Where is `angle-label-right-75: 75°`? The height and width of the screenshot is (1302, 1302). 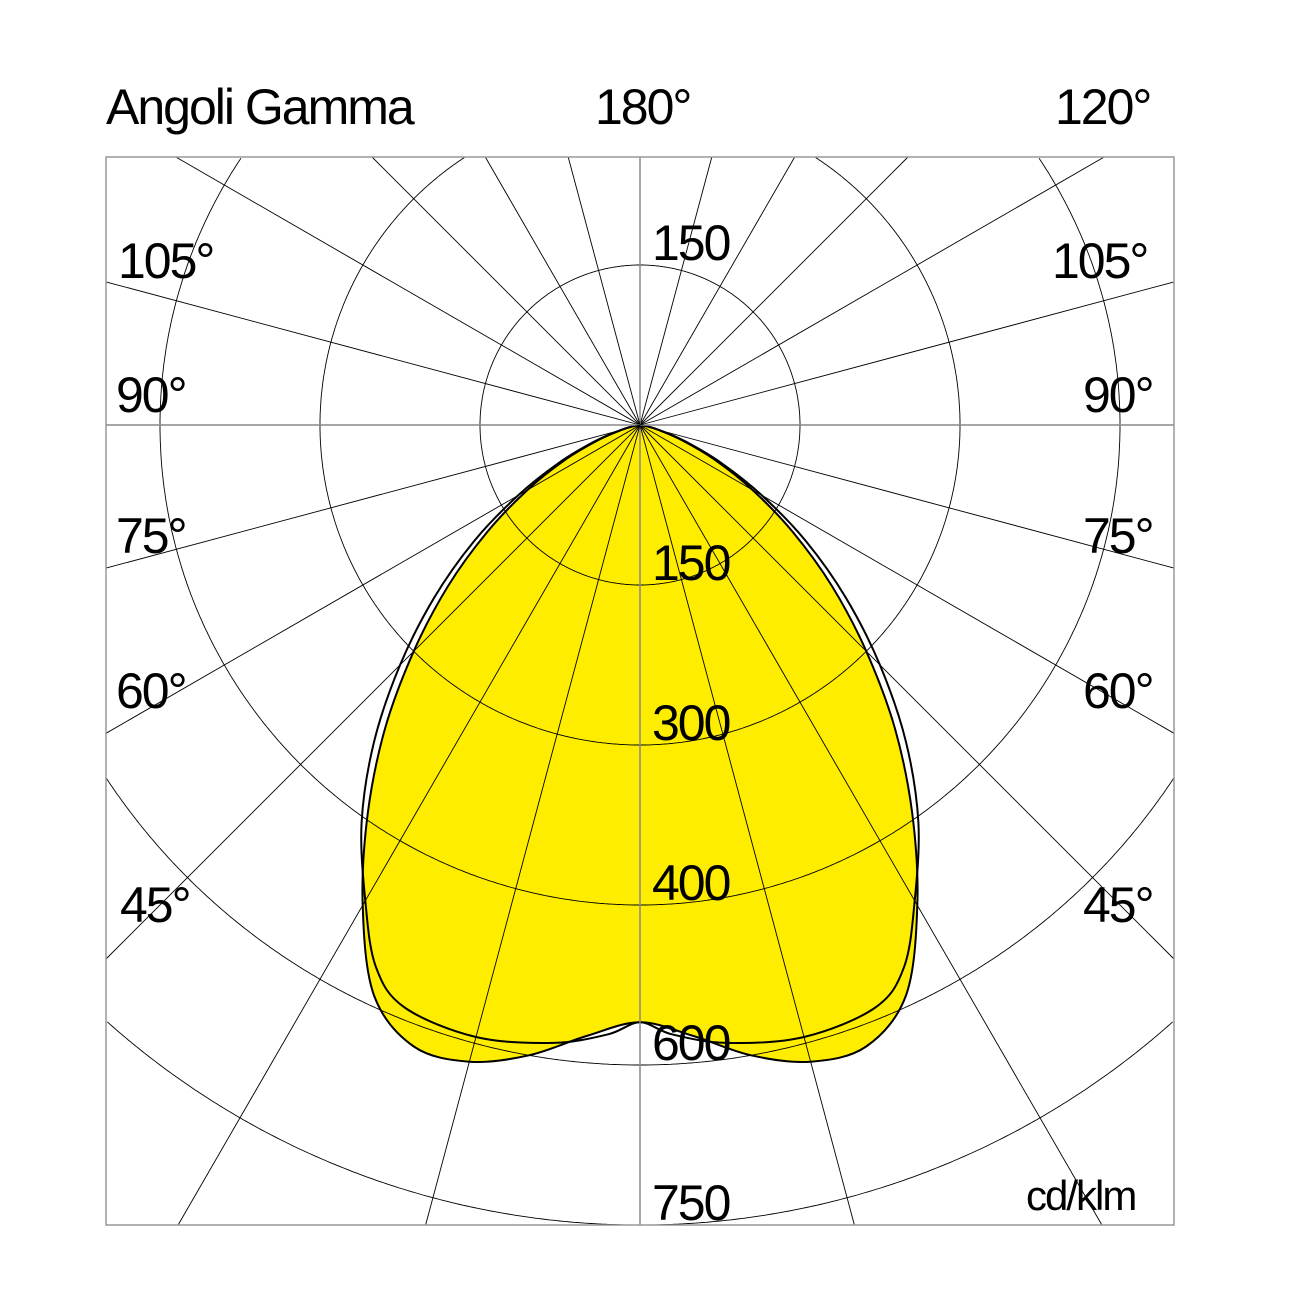 angle-label-right-75: 75° is located at coordinates (1118, 536).